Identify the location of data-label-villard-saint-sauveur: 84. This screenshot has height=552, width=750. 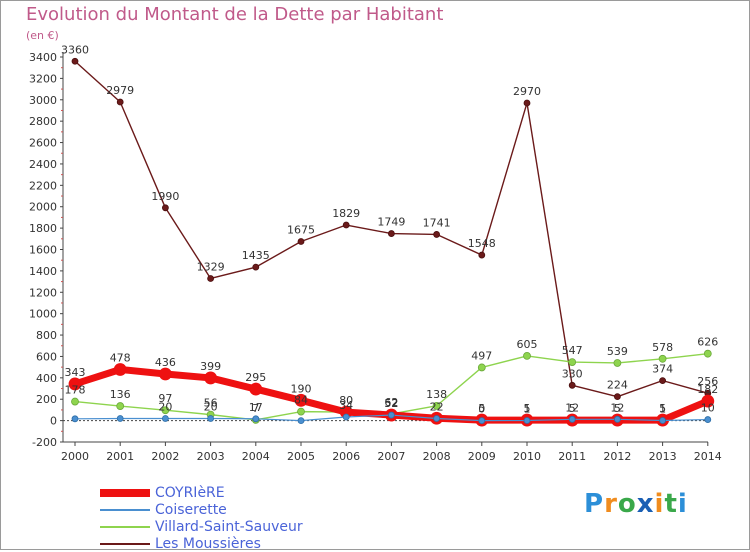
(301, 400).